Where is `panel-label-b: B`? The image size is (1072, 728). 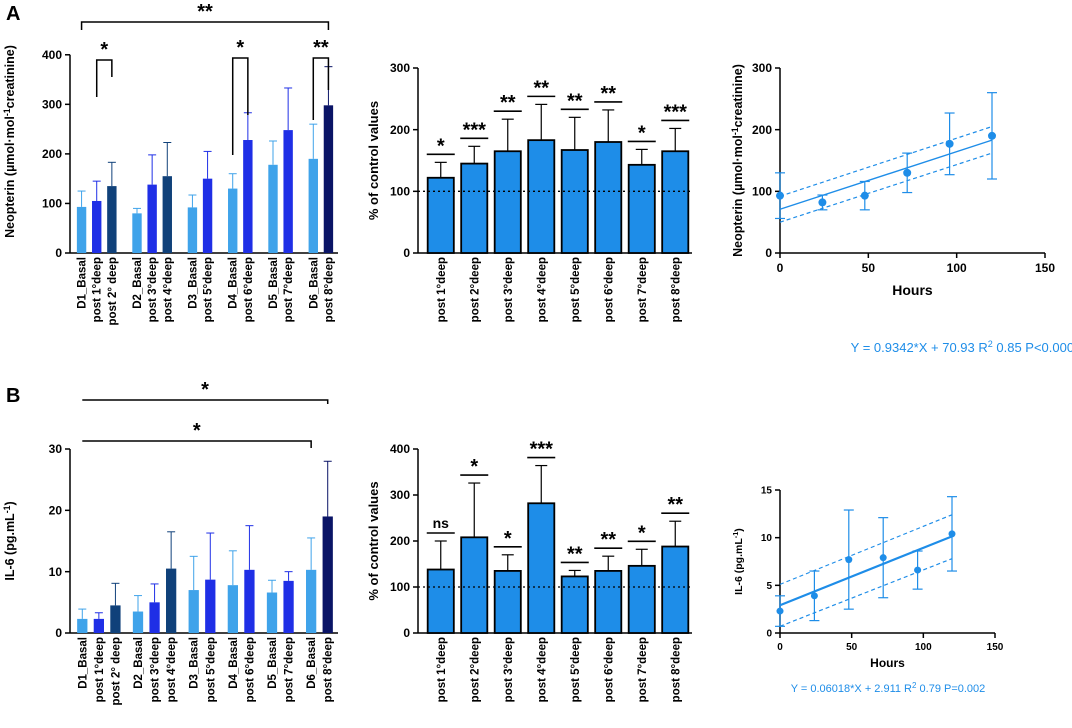 panel-label-b: B is located at coordinates (13, 396).